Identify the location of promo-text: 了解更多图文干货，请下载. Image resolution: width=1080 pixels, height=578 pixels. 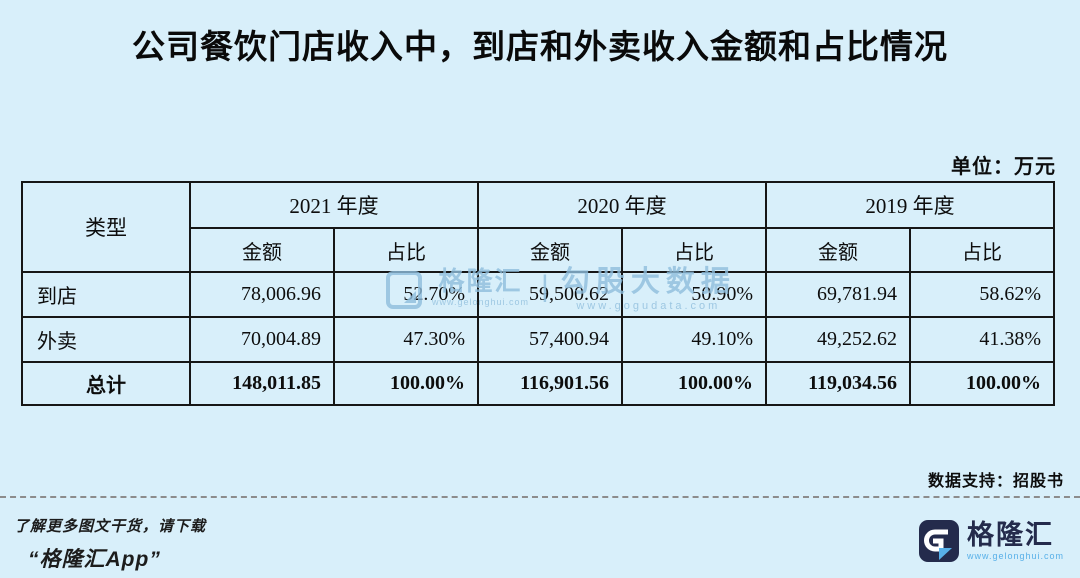
(110, 526).